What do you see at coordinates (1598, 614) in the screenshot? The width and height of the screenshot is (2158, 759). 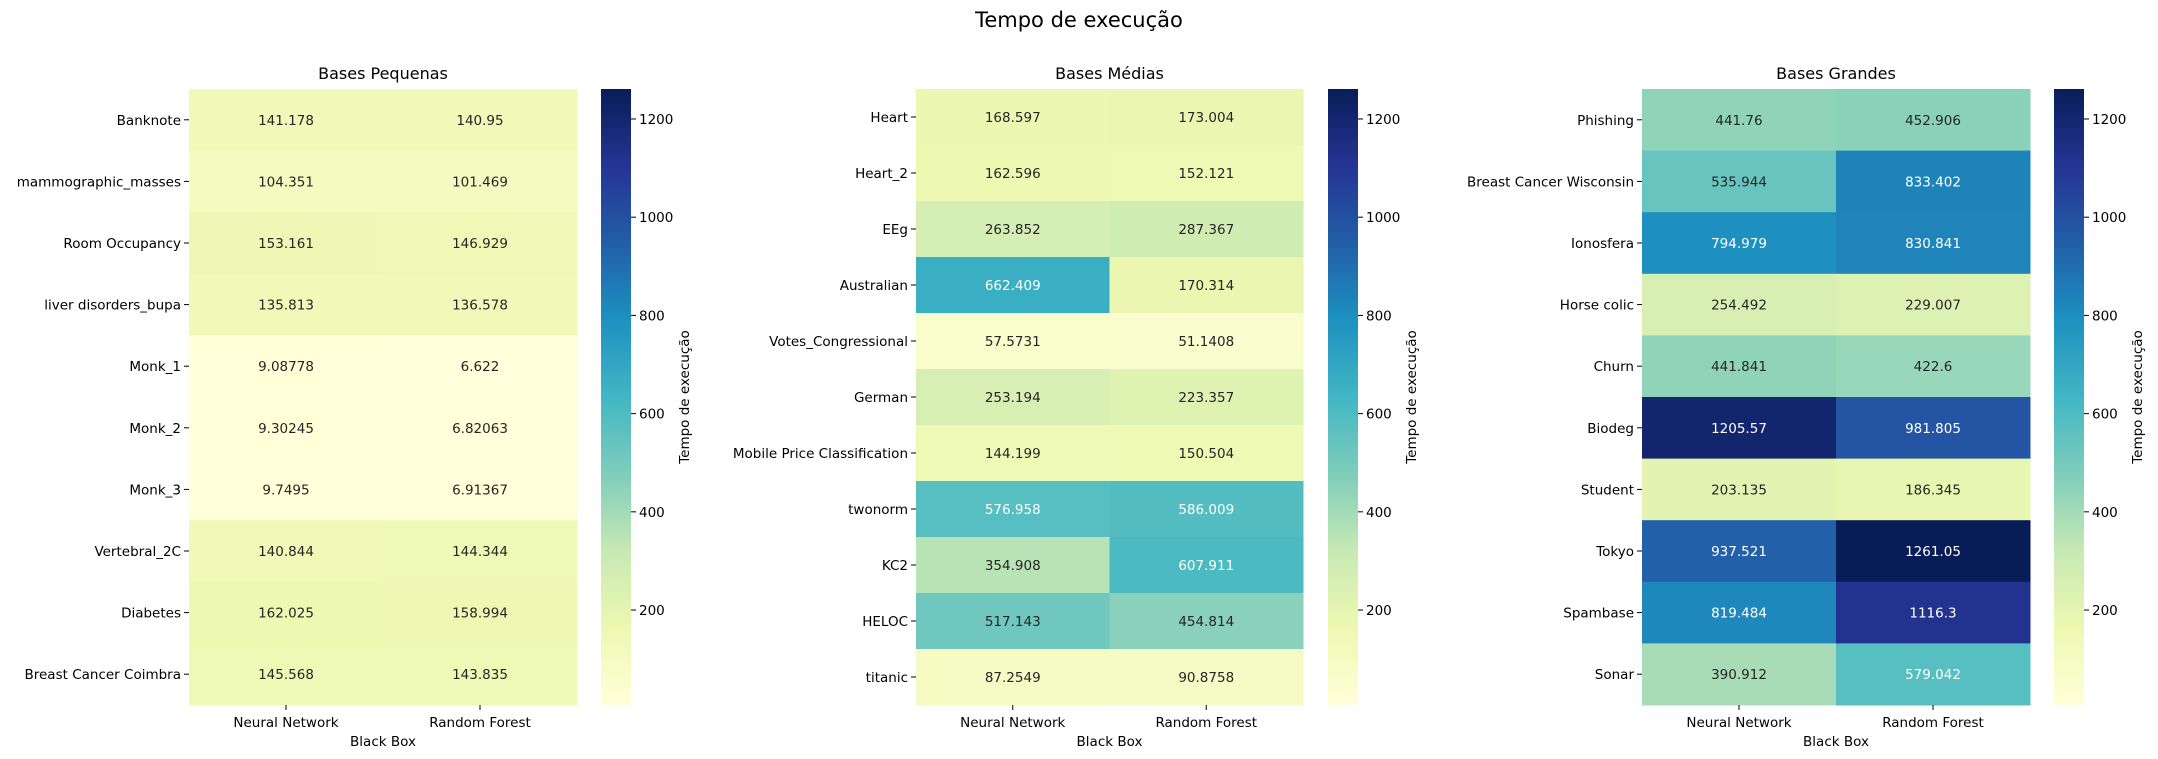 I see `y-tick-label: Spambase` at bounding box center [1598, 614].